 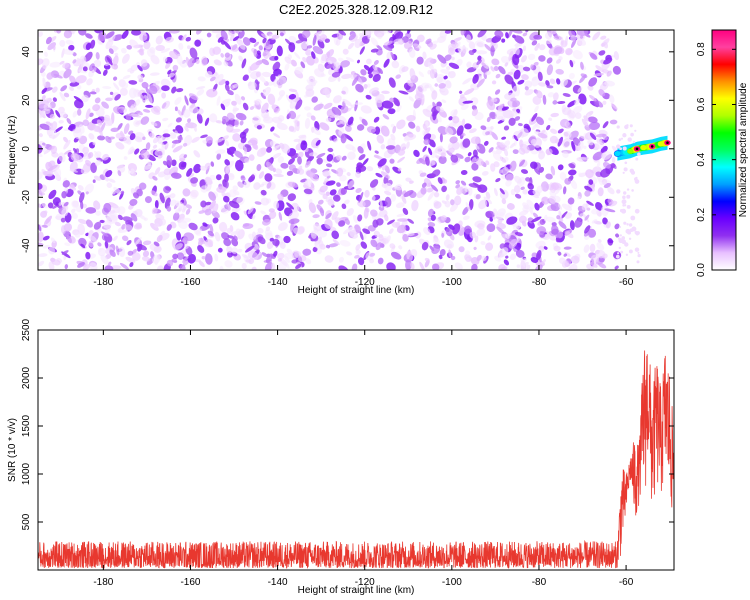 I want to click on snr-x-tick-label: -60, so click(x=626, y=582).